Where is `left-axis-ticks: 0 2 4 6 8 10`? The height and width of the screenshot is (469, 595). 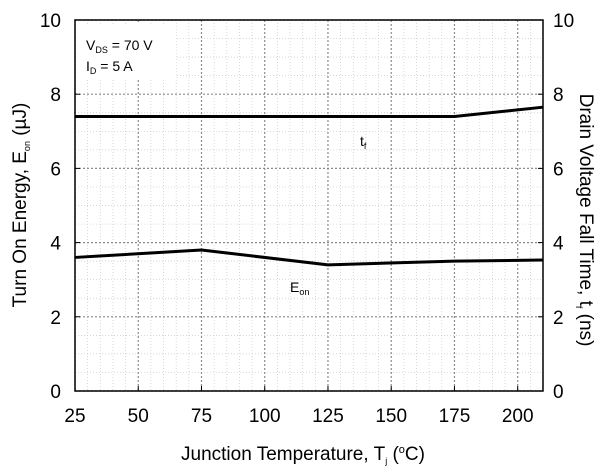
left-axis-ticks: 0 2 4 6 8 10 is located at coordinates (60, 207).